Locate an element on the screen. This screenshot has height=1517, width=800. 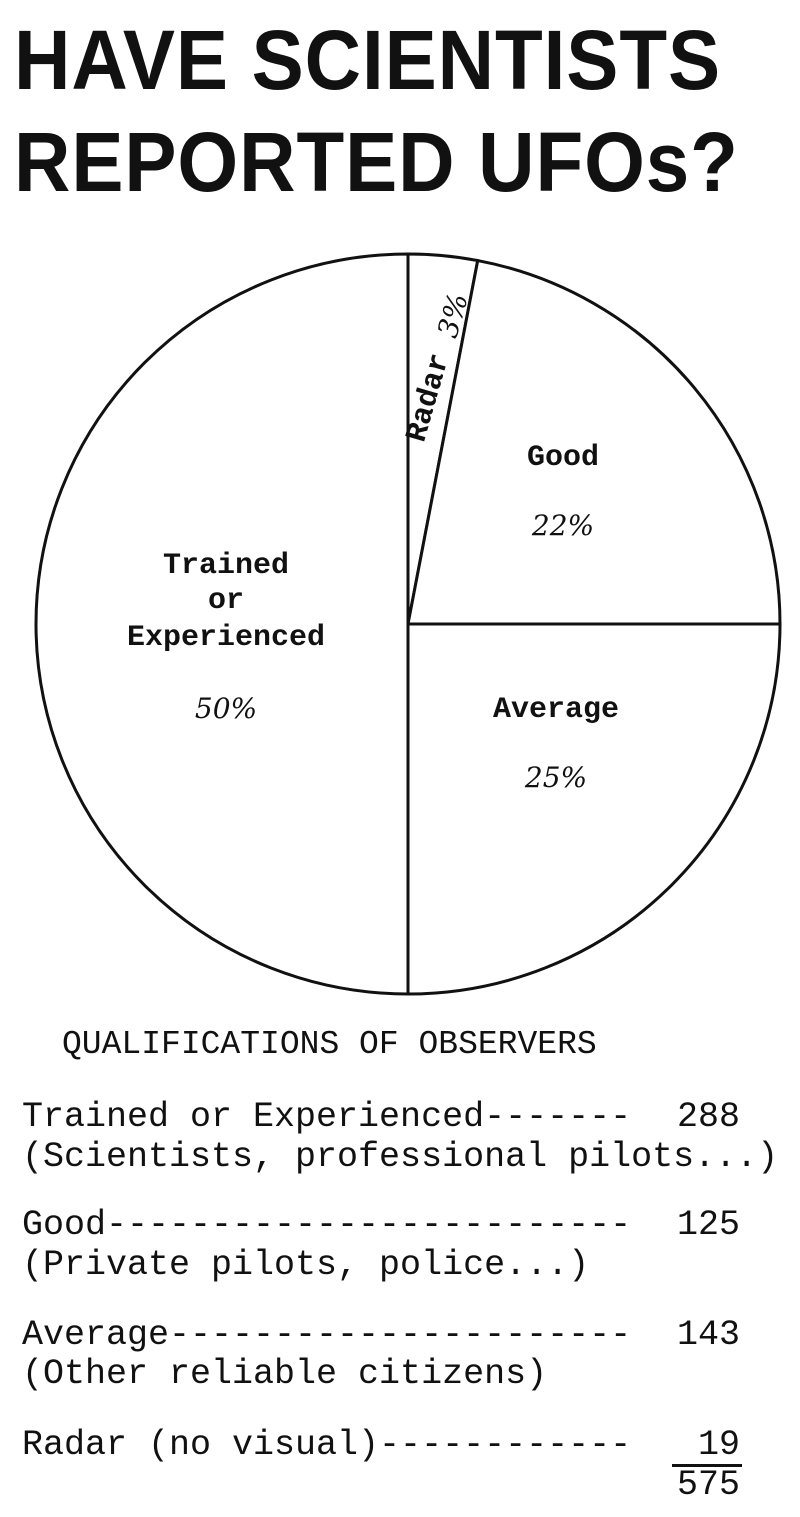
legend-item-radar: Radar (no visual)------------ is located at coordinates (327, 1445).